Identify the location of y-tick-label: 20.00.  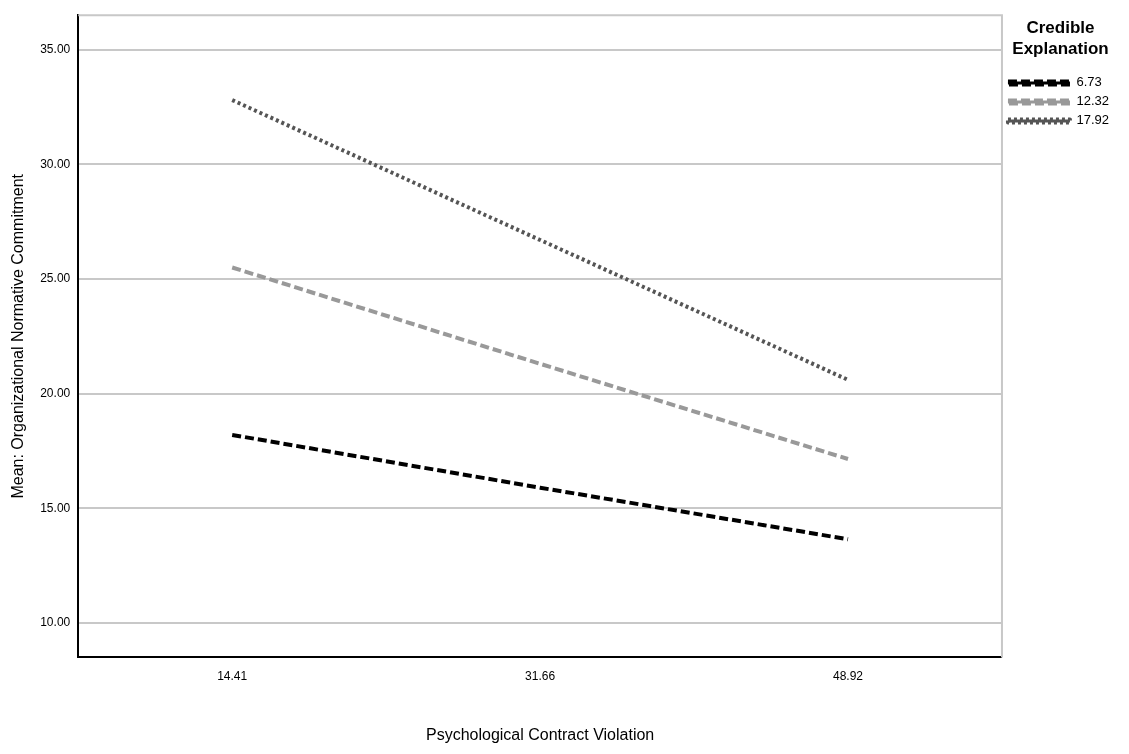
(55, 392).